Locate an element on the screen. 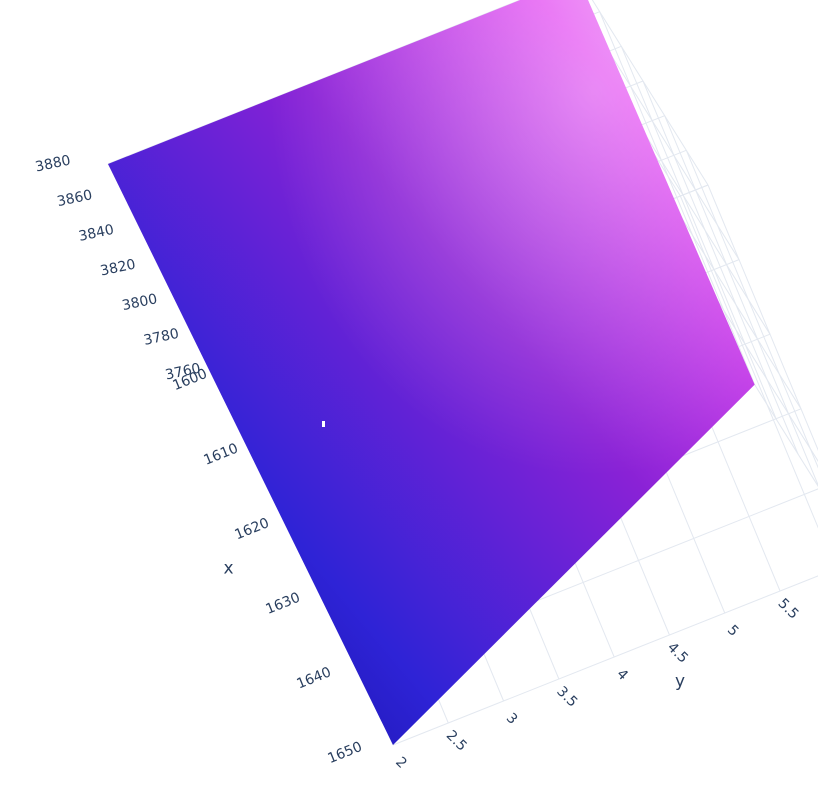 The width and height of the screenshot is (818, 810). z-tick-label: 3840 is located at coordinates (96, 233).